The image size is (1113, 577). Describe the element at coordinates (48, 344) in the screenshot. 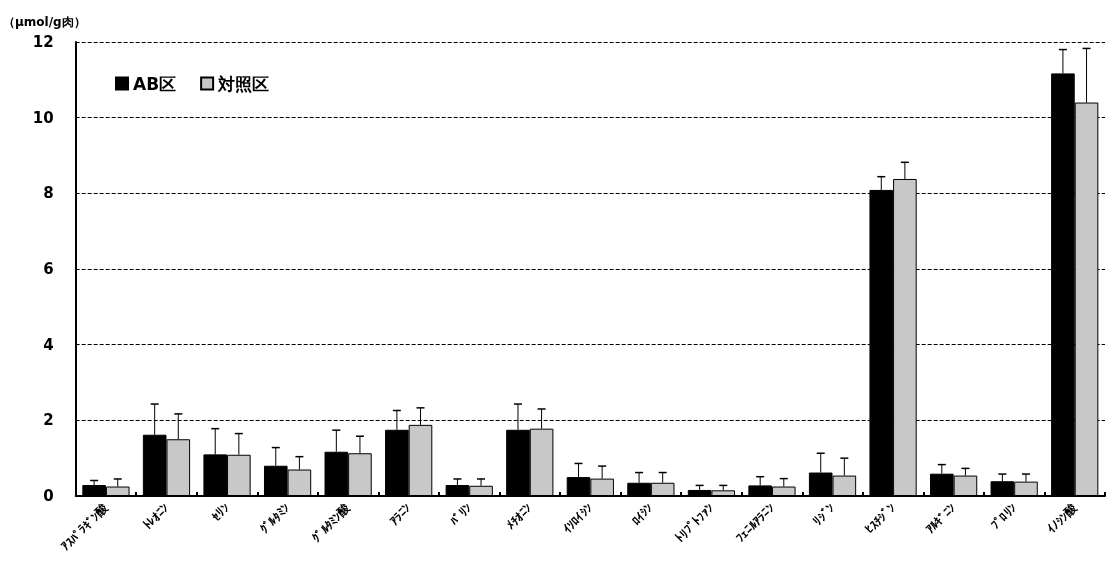

I see `y-tick-label: 4` at that location.